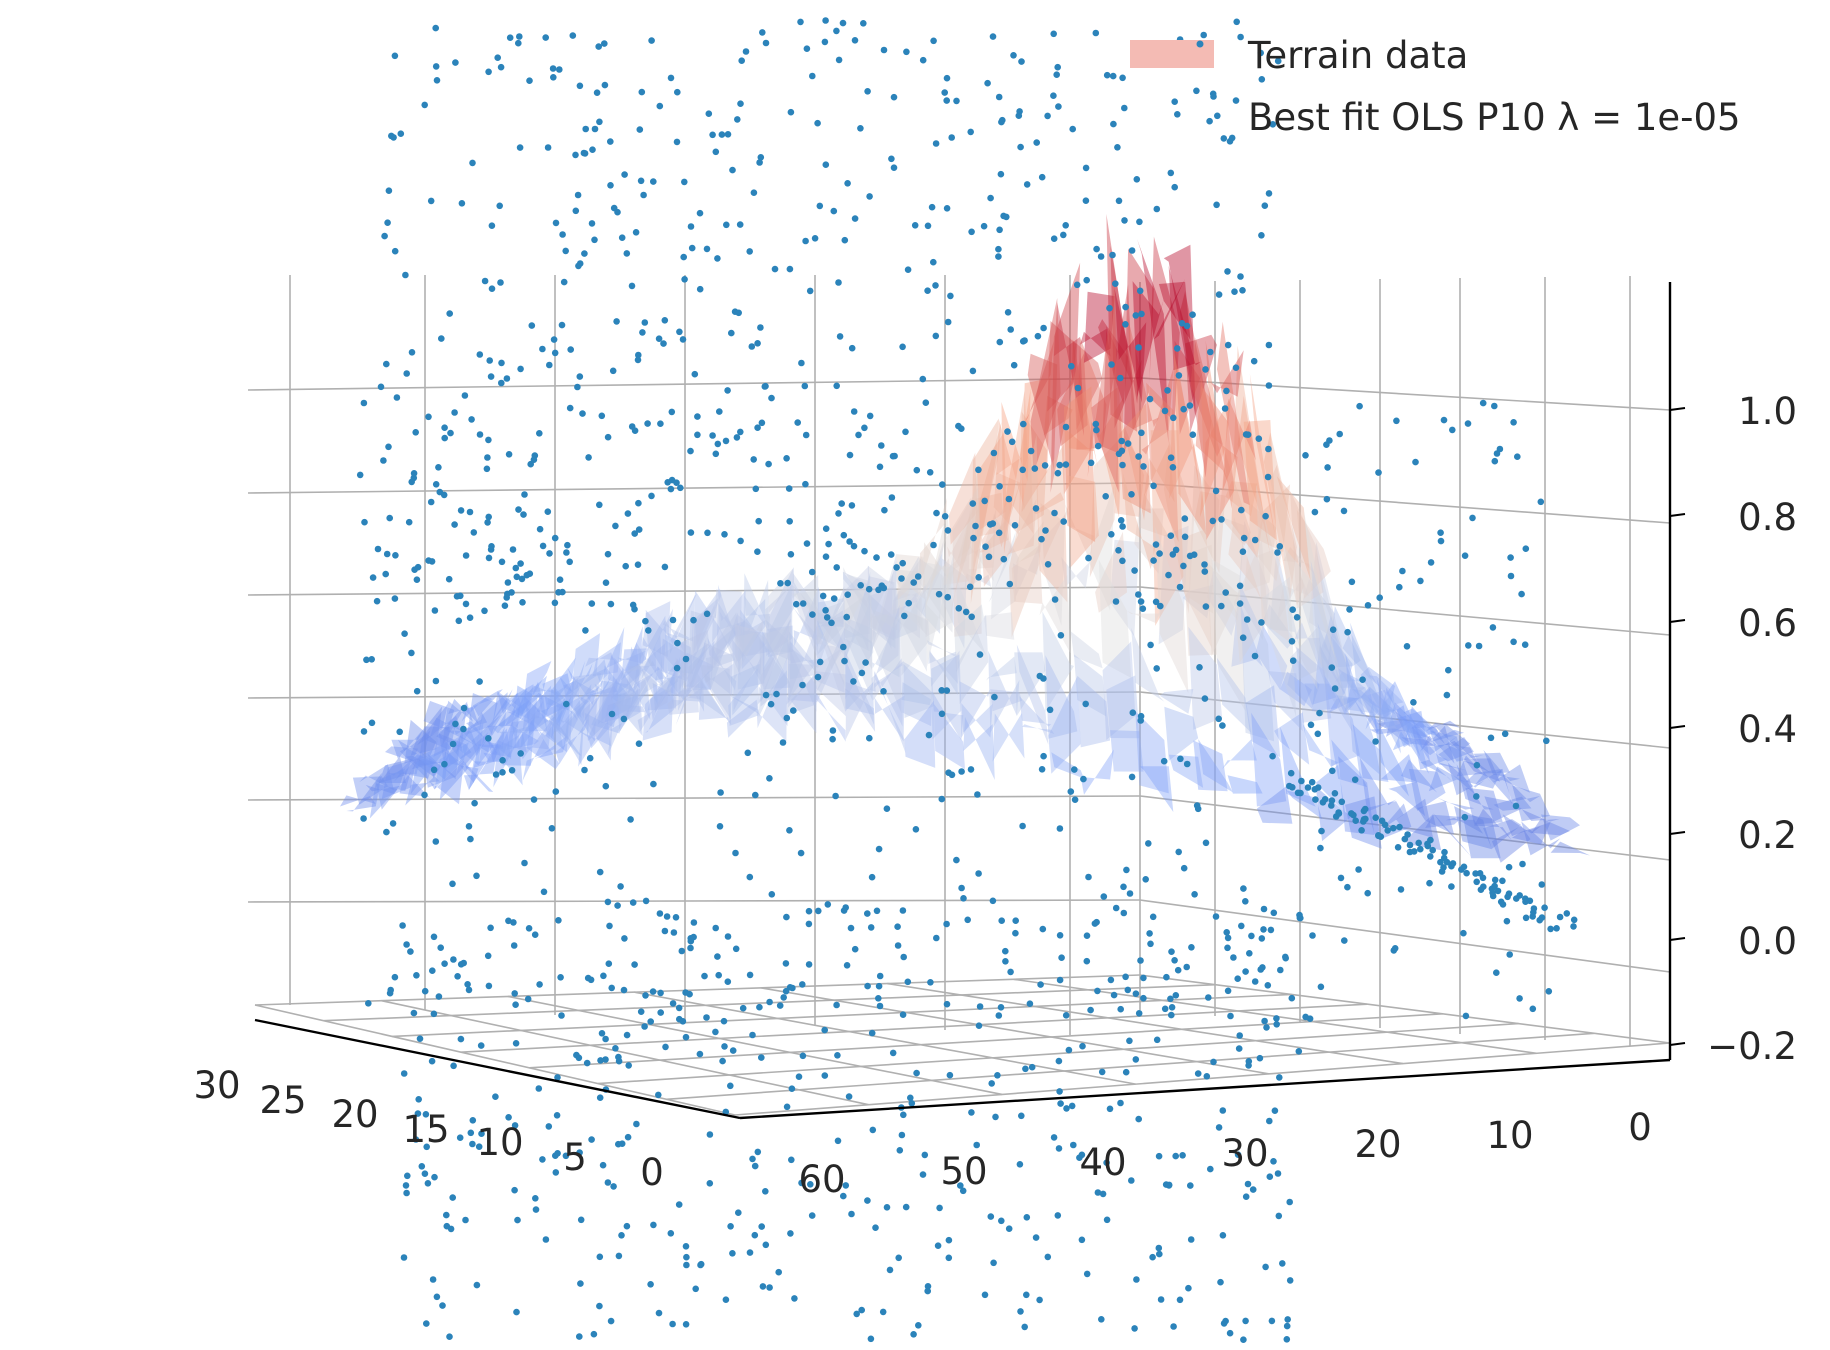  Describe the element at coordinates (1767, 411) in the screenshot. I see `z-tick-label: 1.0` at that location.